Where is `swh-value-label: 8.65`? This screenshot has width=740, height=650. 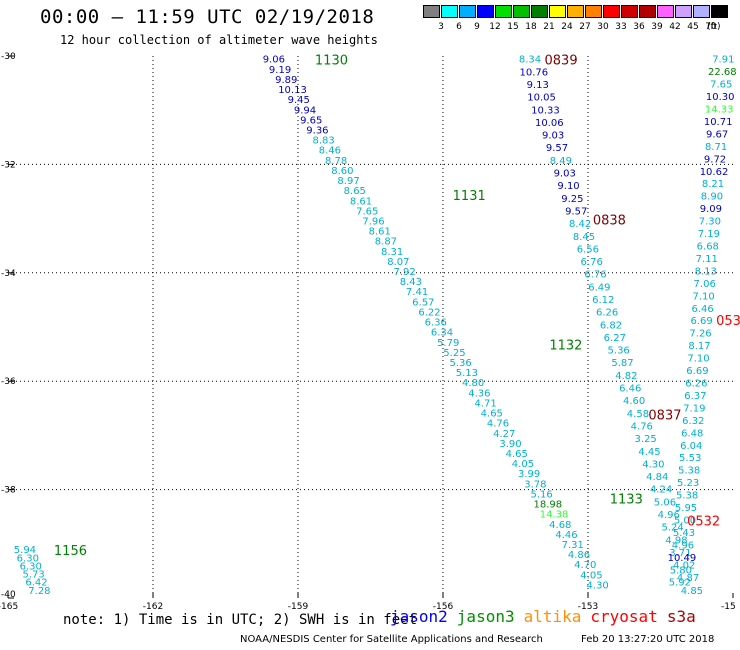
swh-value-label: 8.65 is located at coordinates (355, 191).